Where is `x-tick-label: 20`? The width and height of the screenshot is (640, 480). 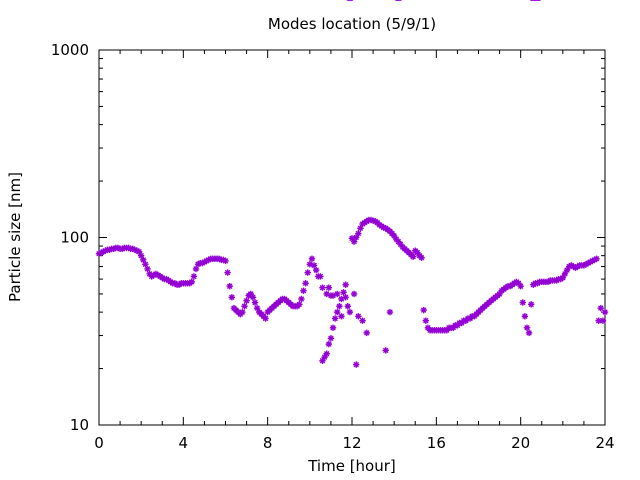
x-tick-label: 20 is located at coordinates (520, 443).